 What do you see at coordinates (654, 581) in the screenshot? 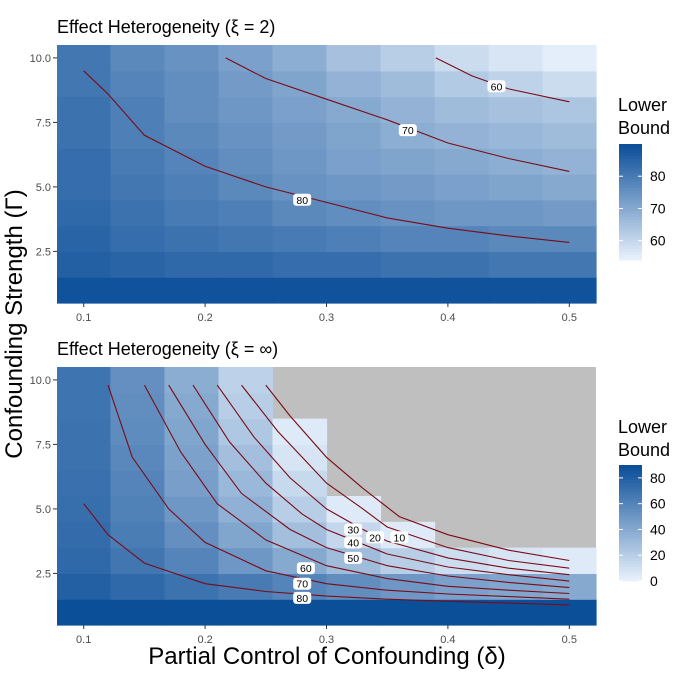
I see `legend-tick-label: 0` at bounding box center [654, 581].